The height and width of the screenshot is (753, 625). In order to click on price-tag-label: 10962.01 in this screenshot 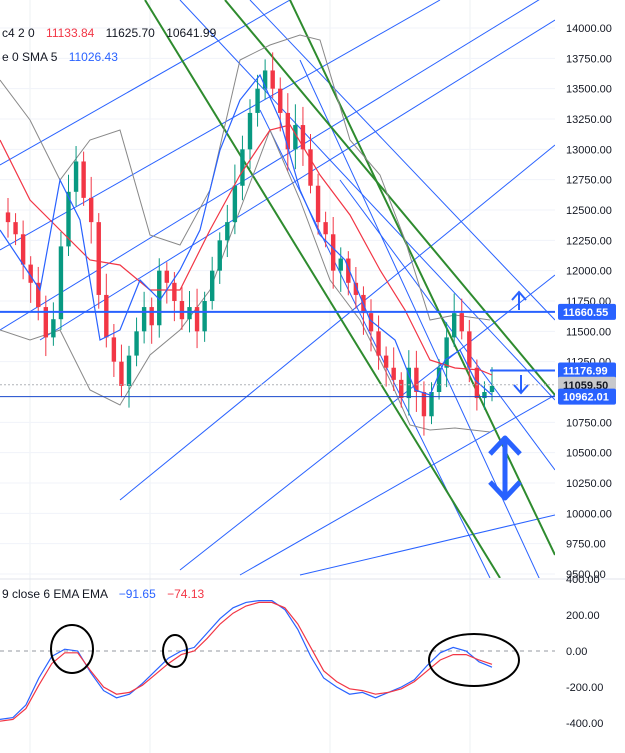, I will do `click(586, 398)`.